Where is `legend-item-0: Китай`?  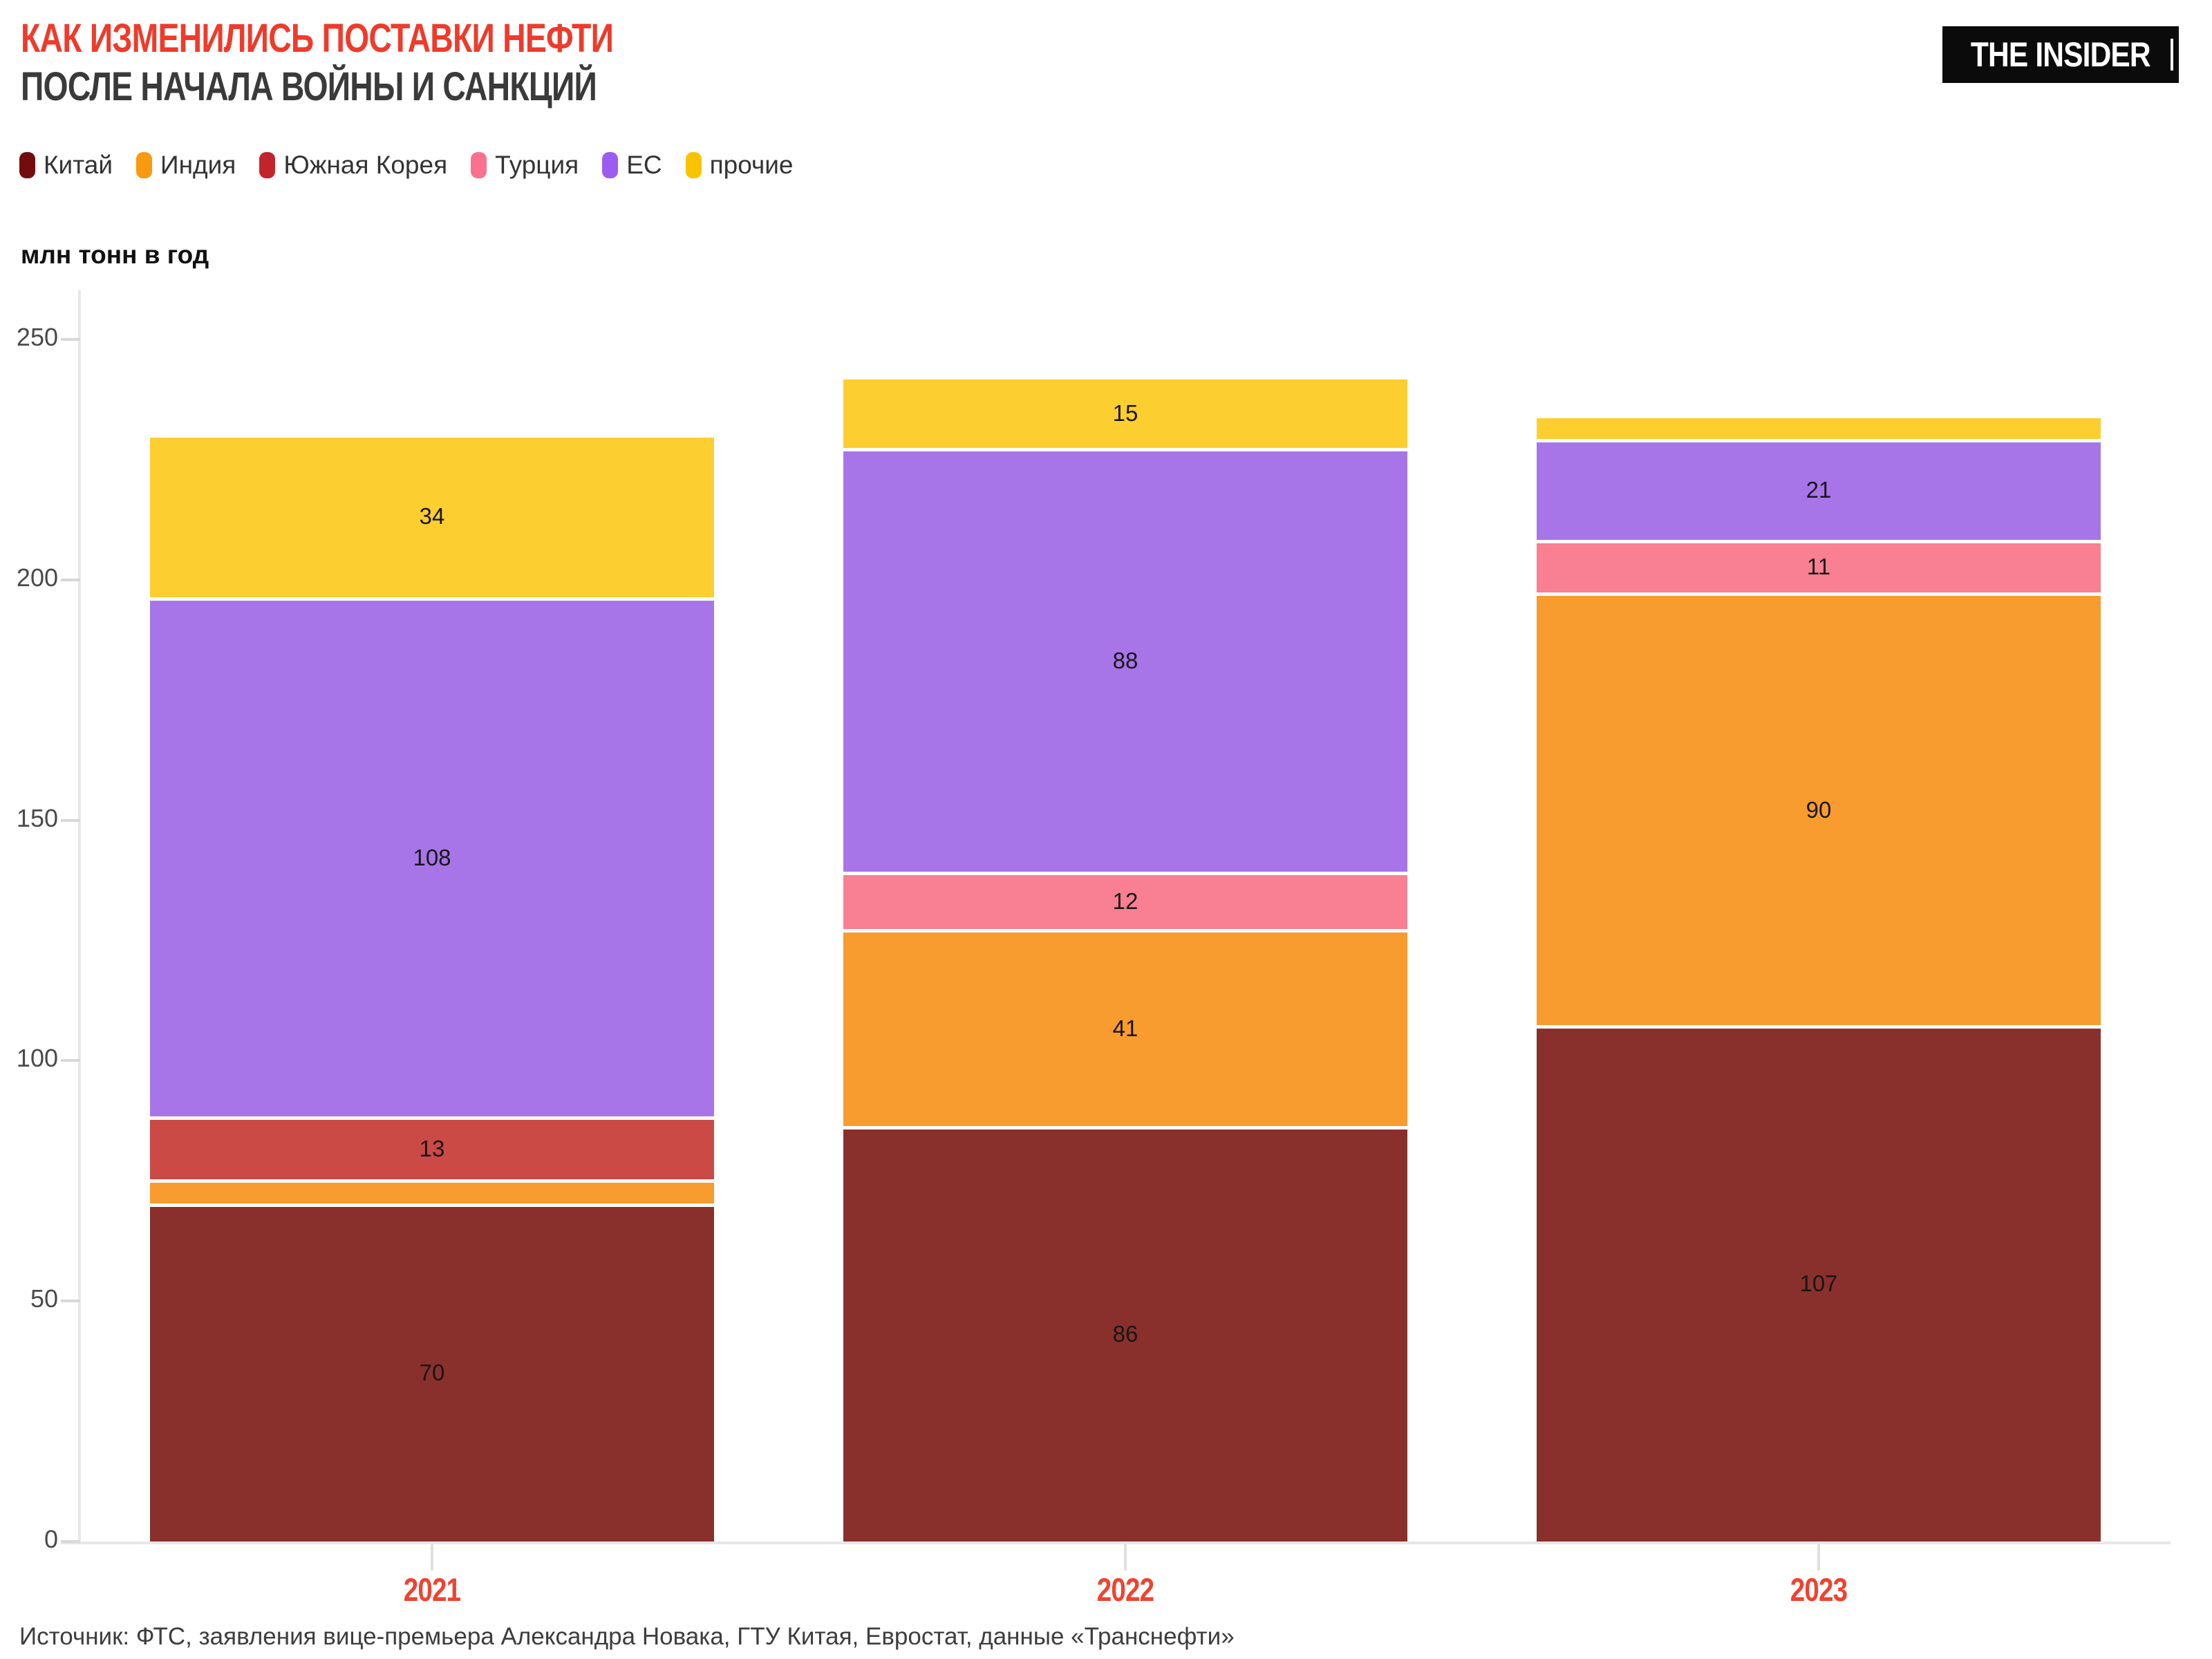 legend-item-0: Китай is located at coordinates (66, 165).